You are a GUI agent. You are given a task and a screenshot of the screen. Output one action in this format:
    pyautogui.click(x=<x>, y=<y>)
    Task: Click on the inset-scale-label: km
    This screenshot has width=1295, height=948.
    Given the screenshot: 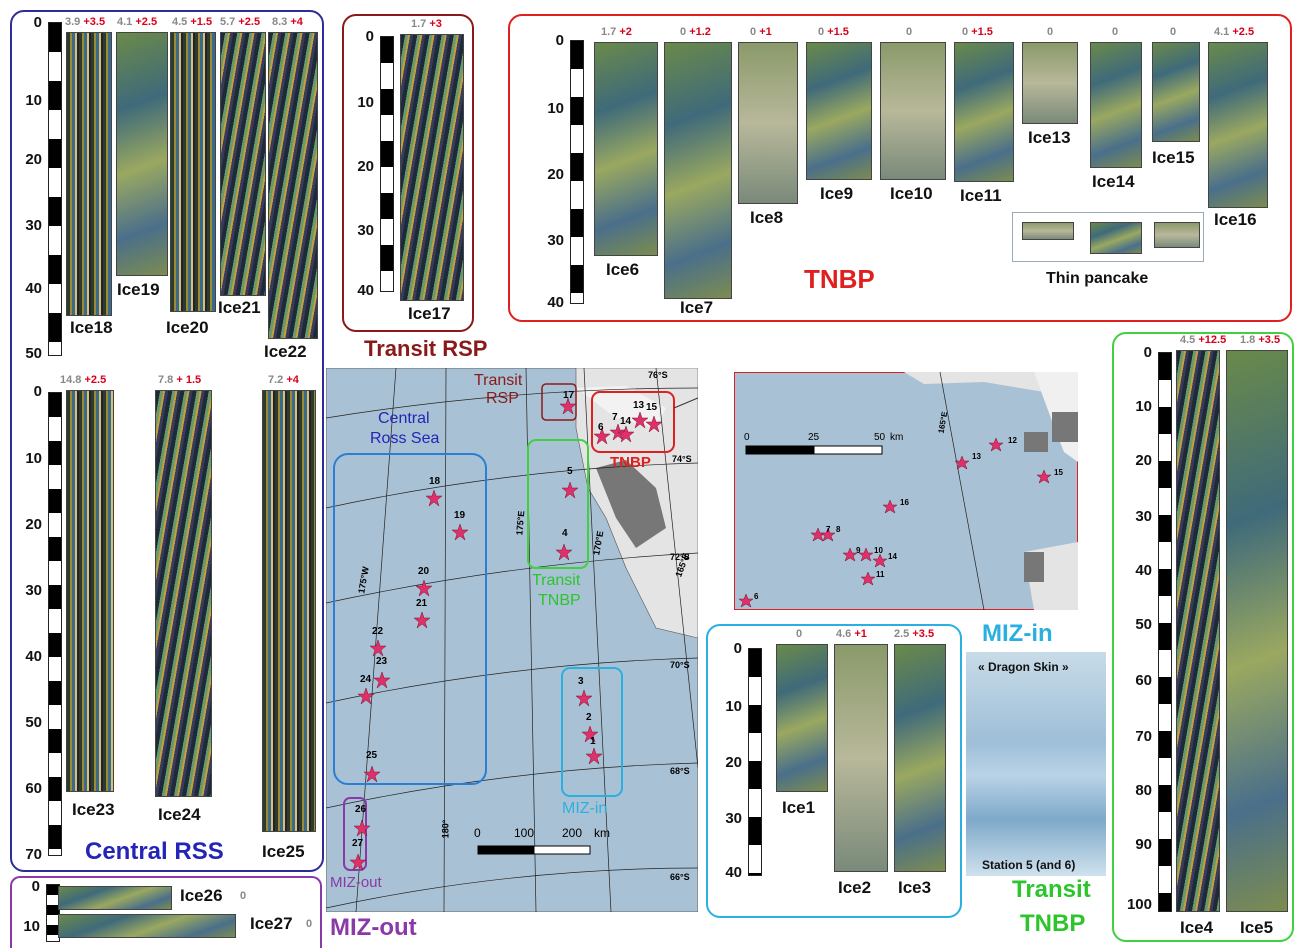 What is the action you would take?
    pyautogui.click(x=897, y=437)
    